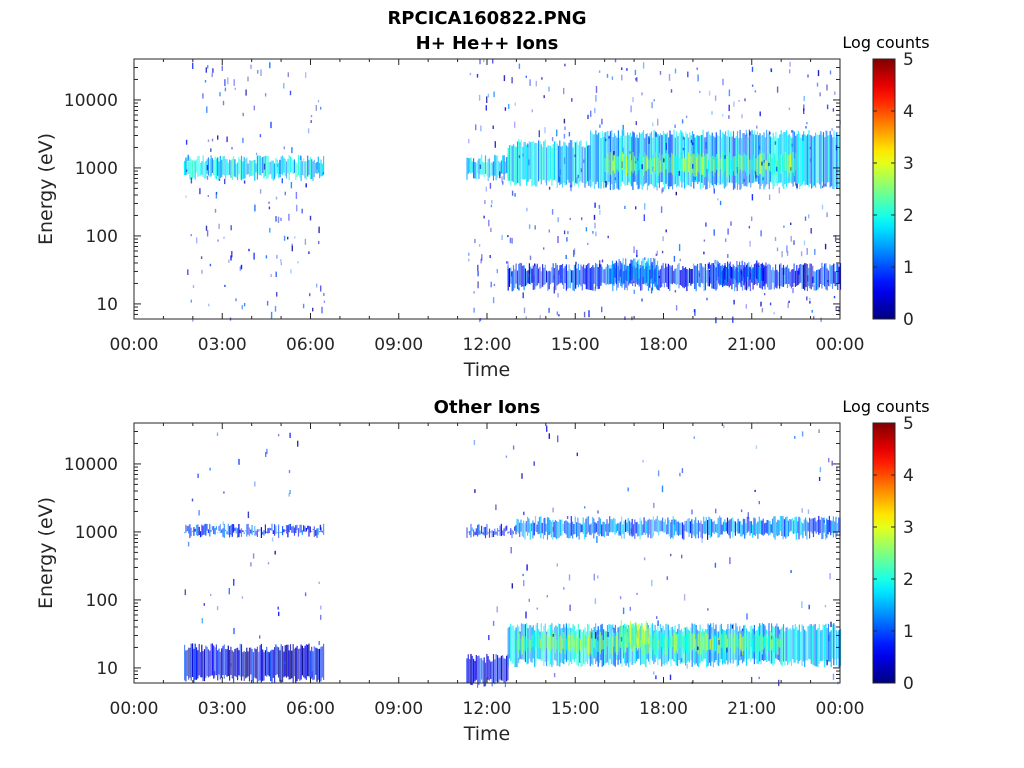 The height and width of the screenshot is (768, 1024). What do you see at coordinates (908, 476) in the screenshot?
I see `colorbar-tick-label: 4` at bounding box center [908, 476].